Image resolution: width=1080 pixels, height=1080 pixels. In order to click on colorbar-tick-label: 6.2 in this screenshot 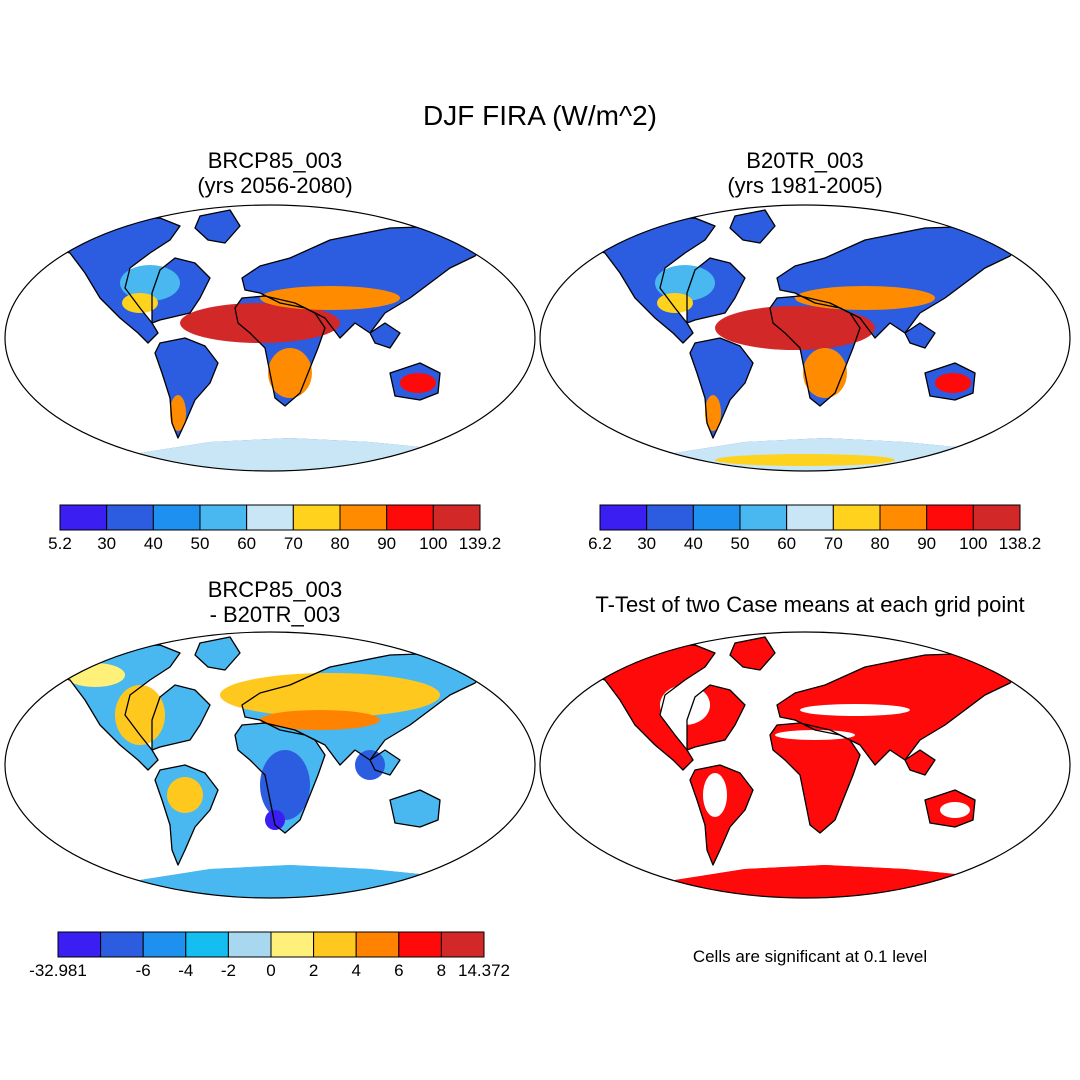, I will do `click(600, 543)`.